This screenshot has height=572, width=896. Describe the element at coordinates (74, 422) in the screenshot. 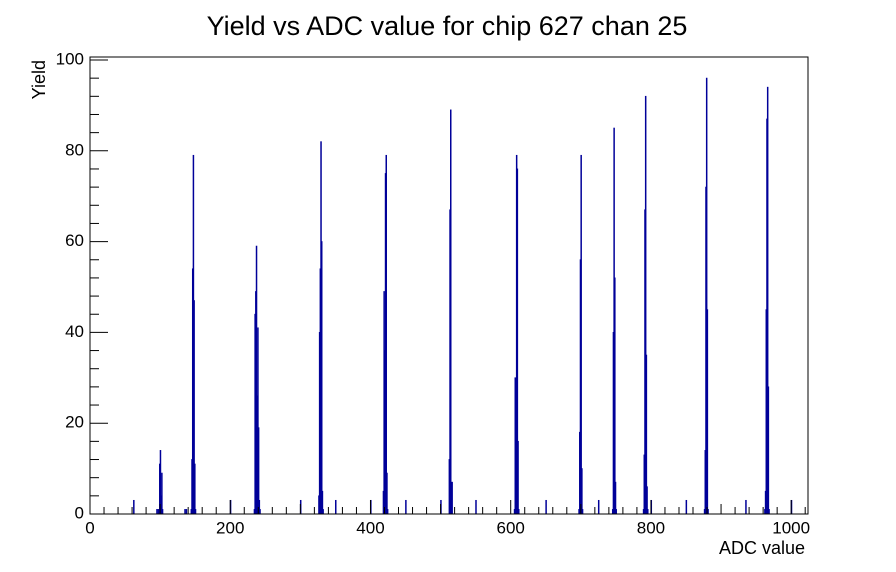

I see `y-tick-label: 20` at that location.